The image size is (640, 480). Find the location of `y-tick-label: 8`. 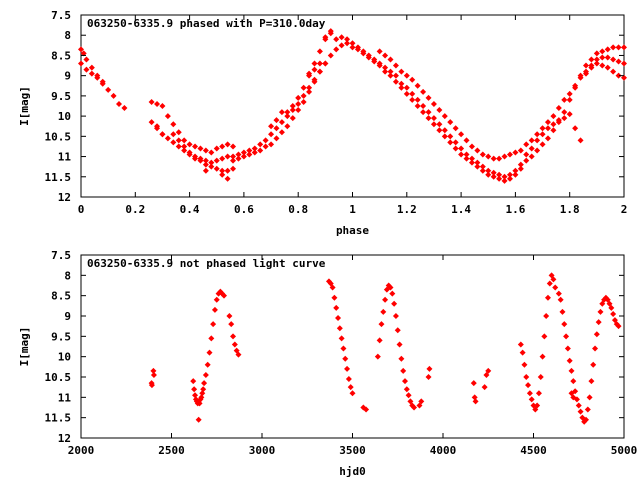

y-tick-label: 8 is located at coordinates (67, 35).